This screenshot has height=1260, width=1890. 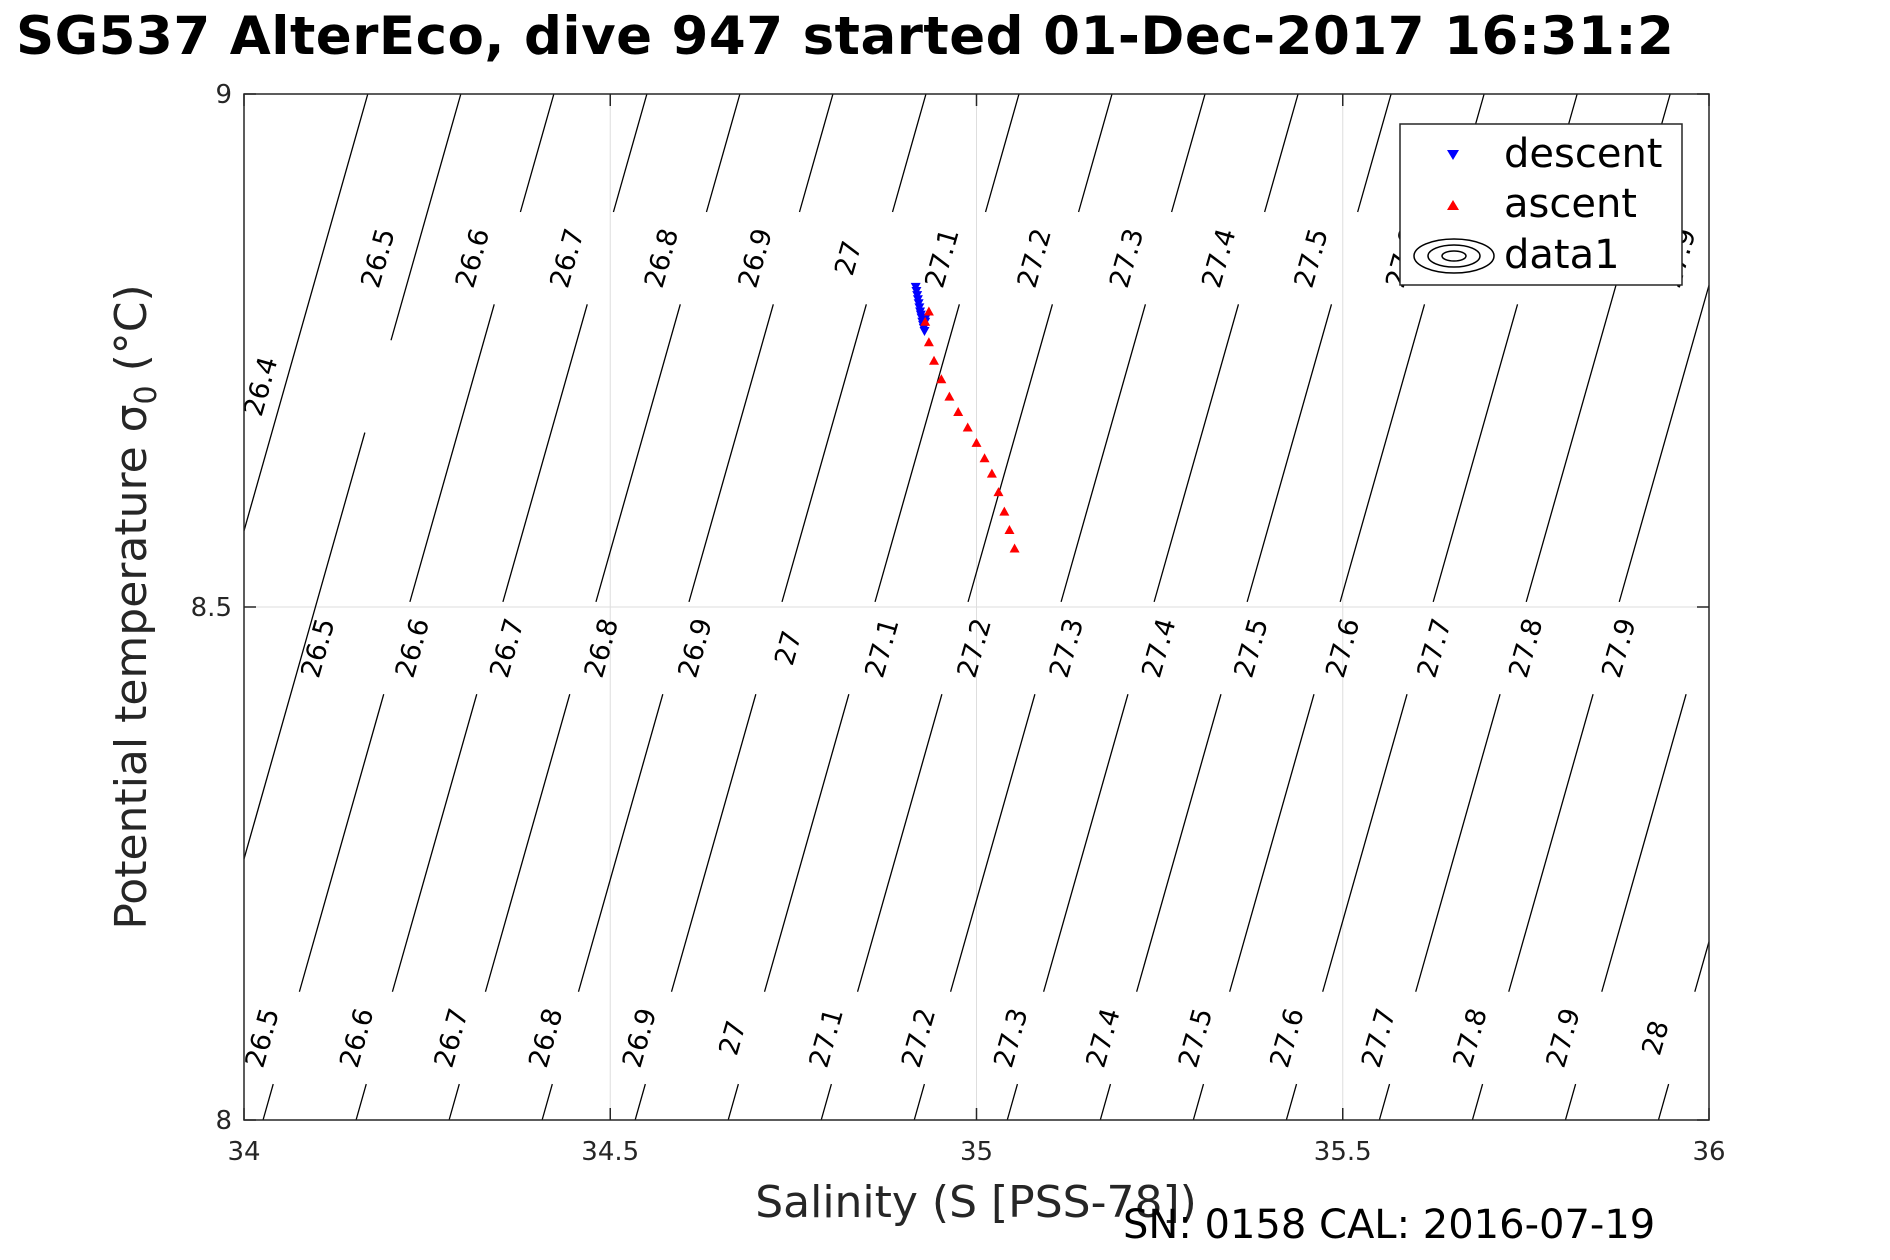 I want to click on y-axis-label-text: Potential temperature σ0 (°C), so click(x=135, y=606).